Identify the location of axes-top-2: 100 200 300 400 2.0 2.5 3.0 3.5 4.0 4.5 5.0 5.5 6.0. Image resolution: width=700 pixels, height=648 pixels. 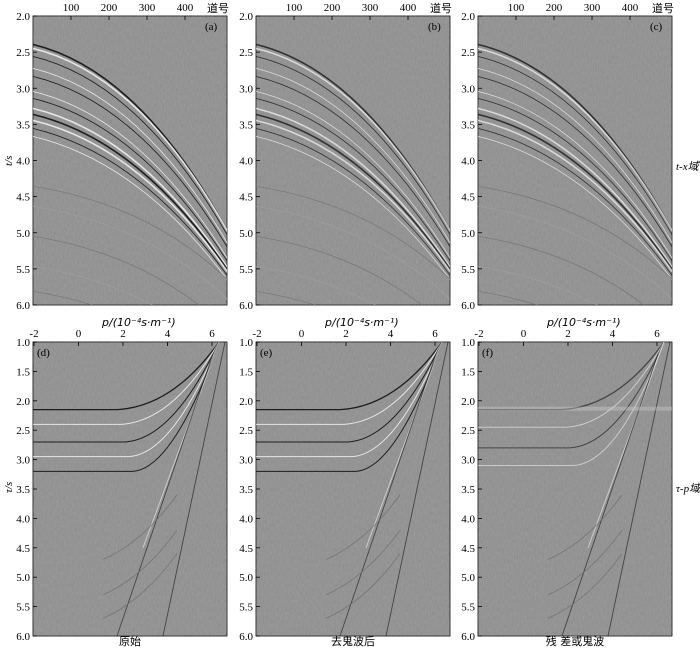
(550, 157).